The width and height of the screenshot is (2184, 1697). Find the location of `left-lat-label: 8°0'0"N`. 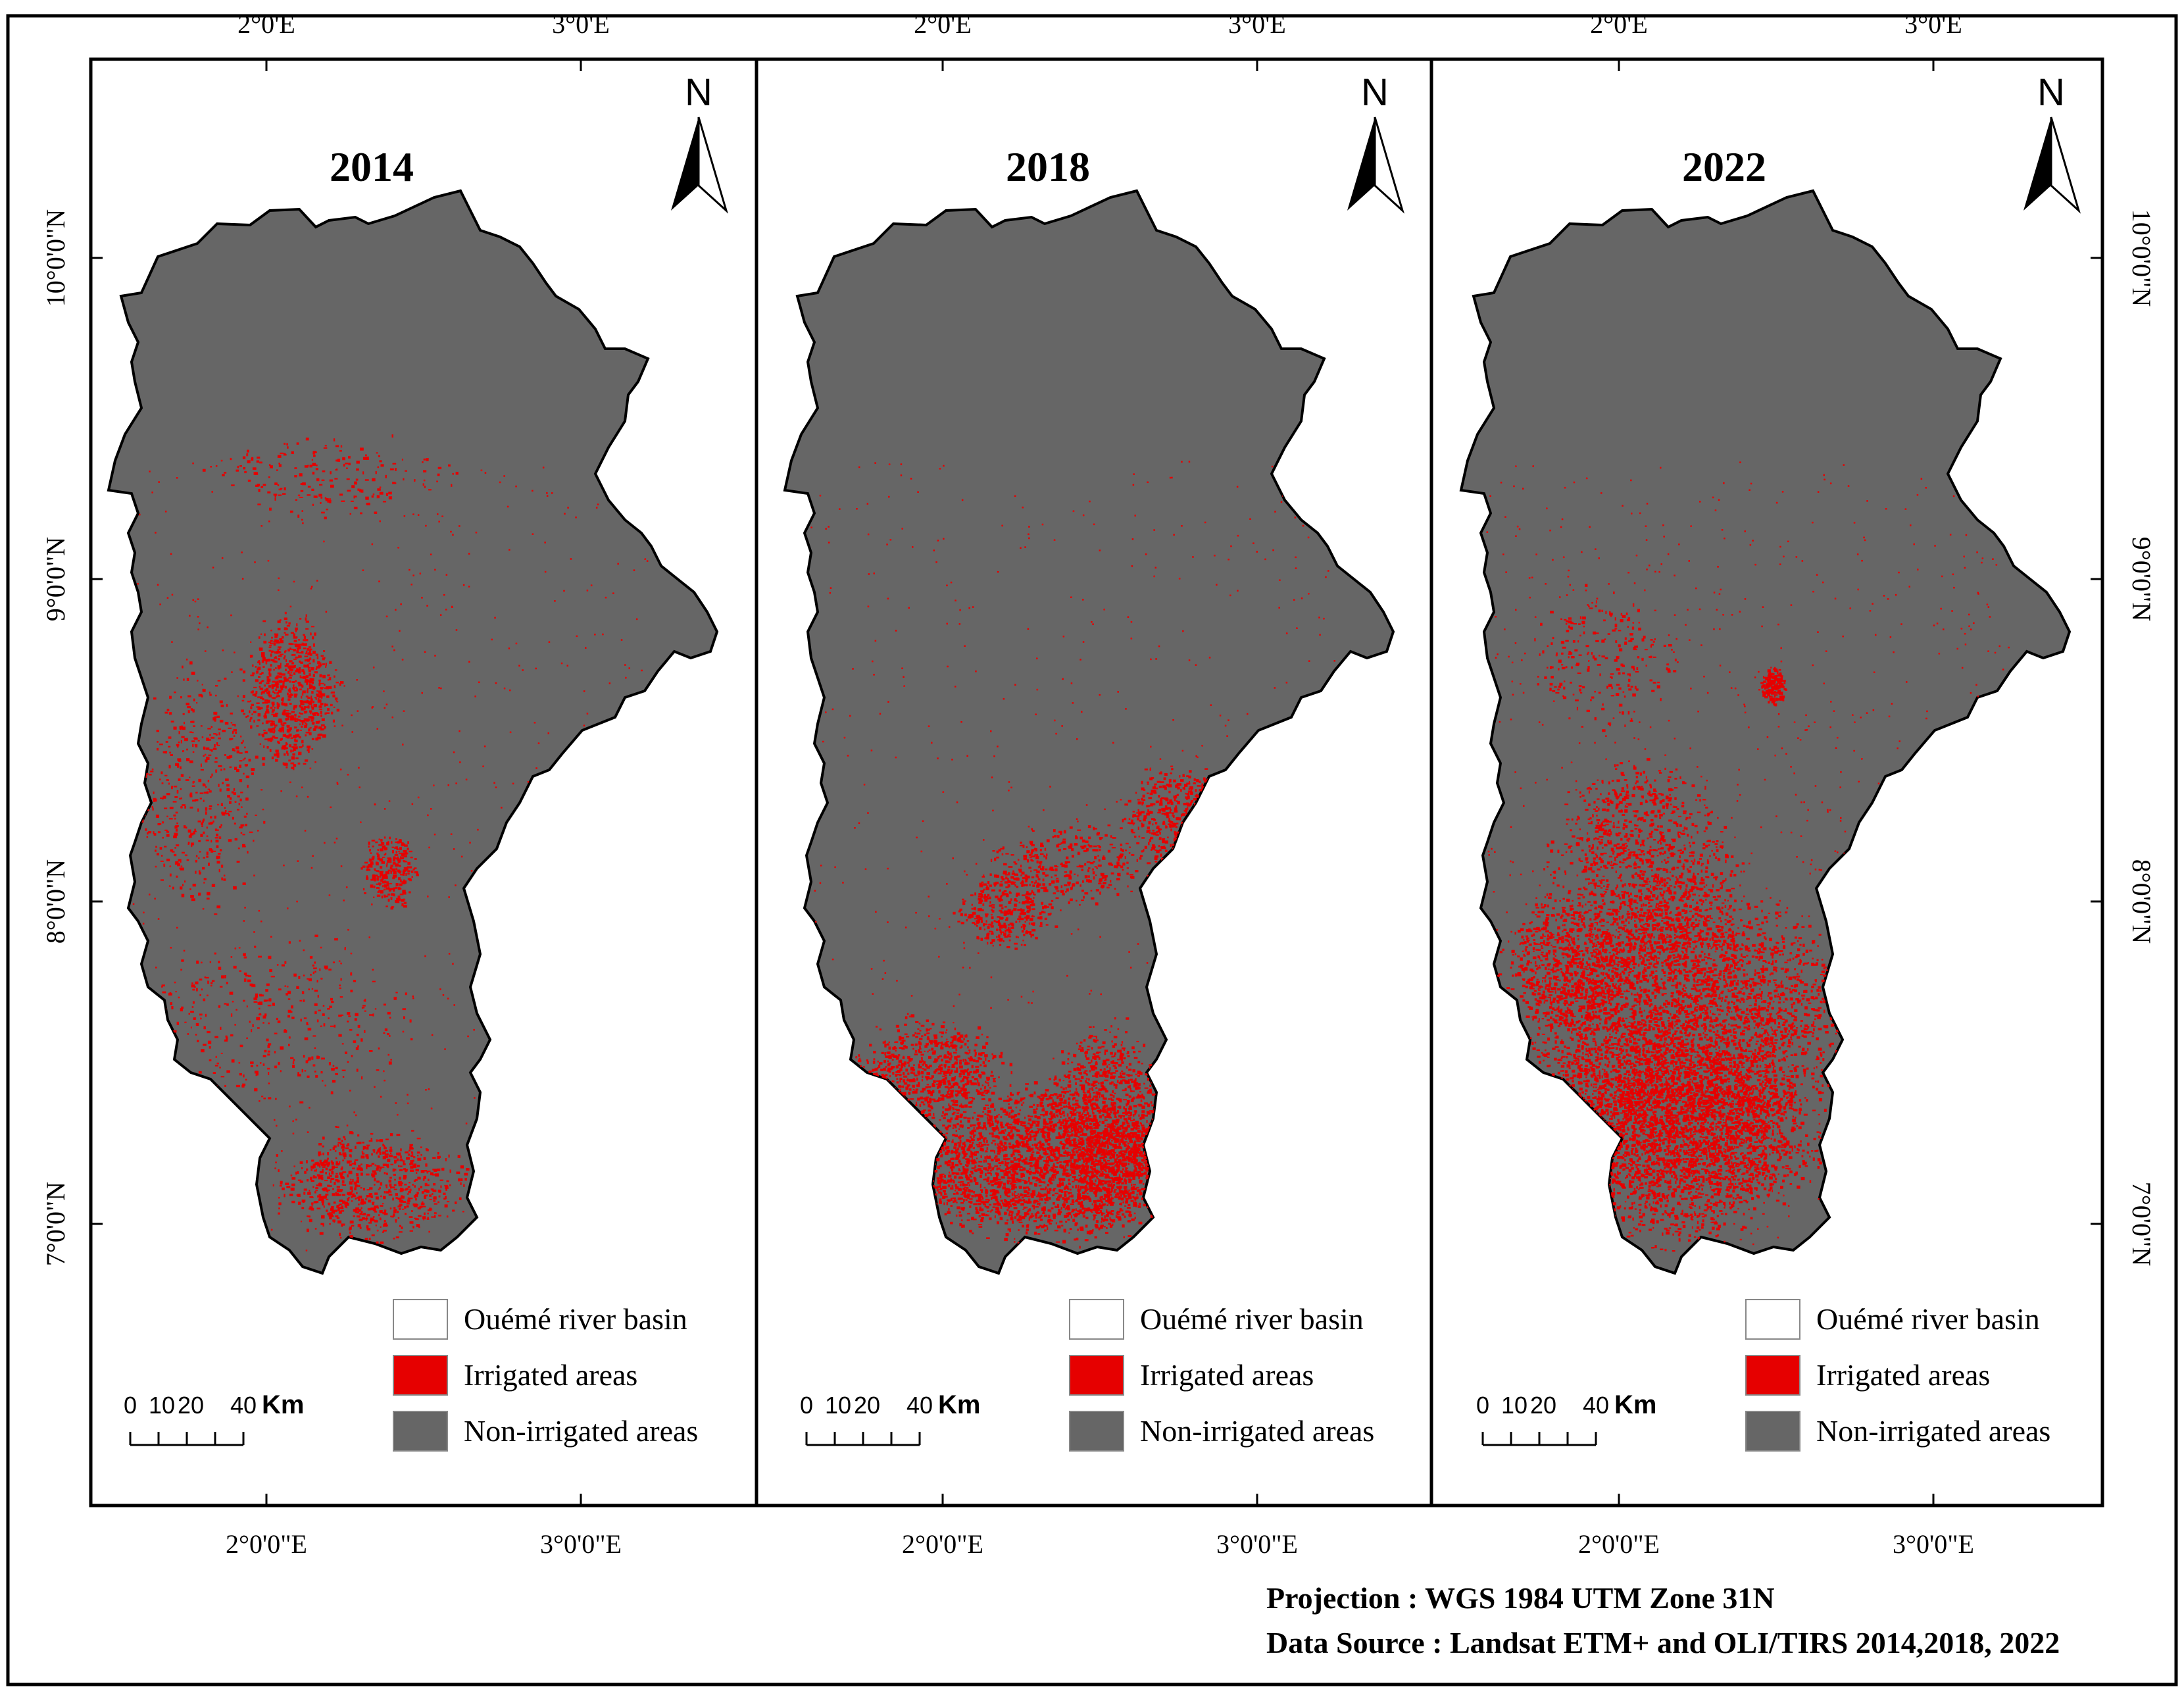

left-lat-label: 8°0'0"N is located at coordinates (55, 902).